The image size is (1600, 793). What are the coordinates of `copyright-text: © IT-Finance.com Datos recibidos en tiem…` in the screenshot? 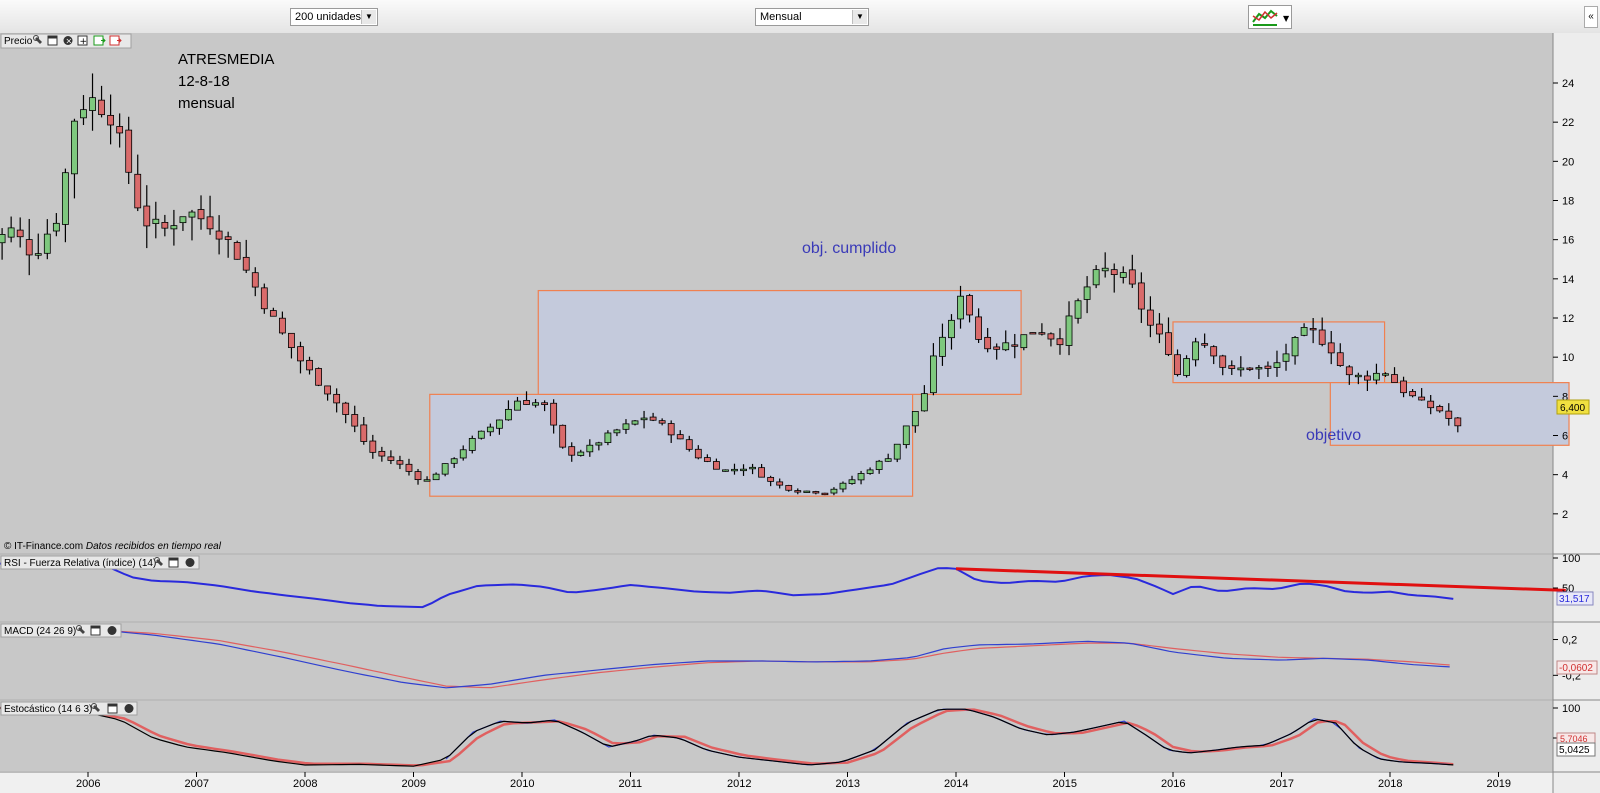 It's located at (113, 546).